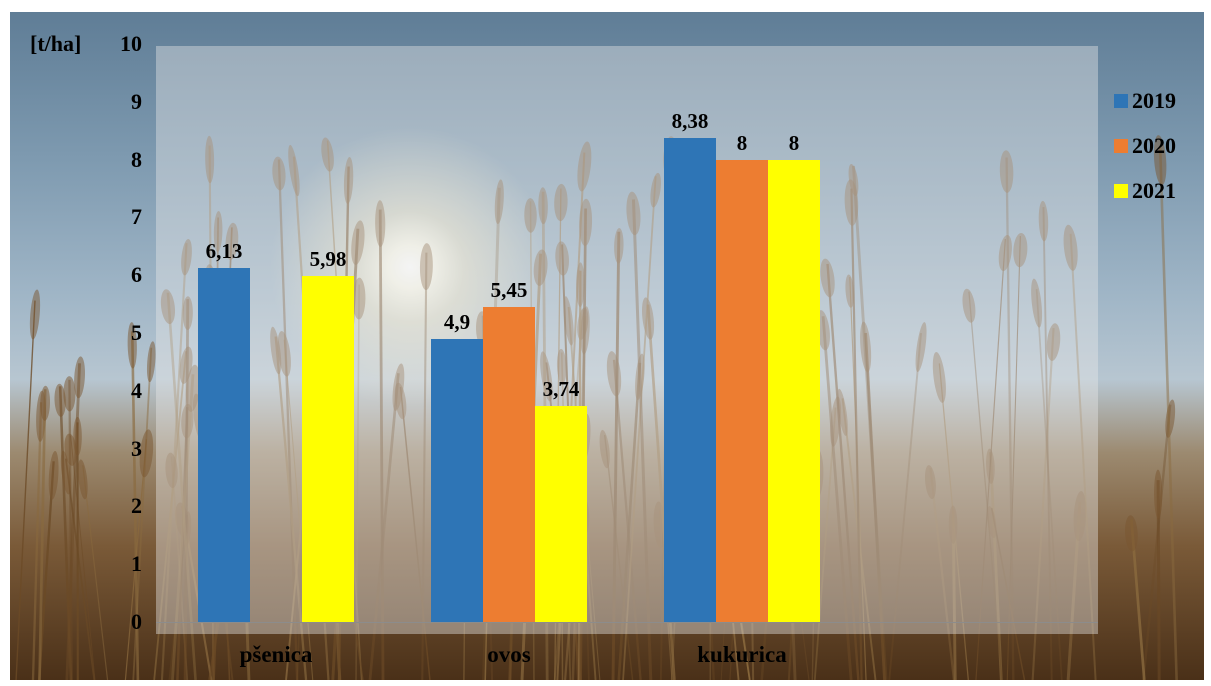 The width and height of the screenshot is (1211, 686). Describe the element at coordinates (328, 259) in the screenshot. I see `data-label: 5,98` at that location.